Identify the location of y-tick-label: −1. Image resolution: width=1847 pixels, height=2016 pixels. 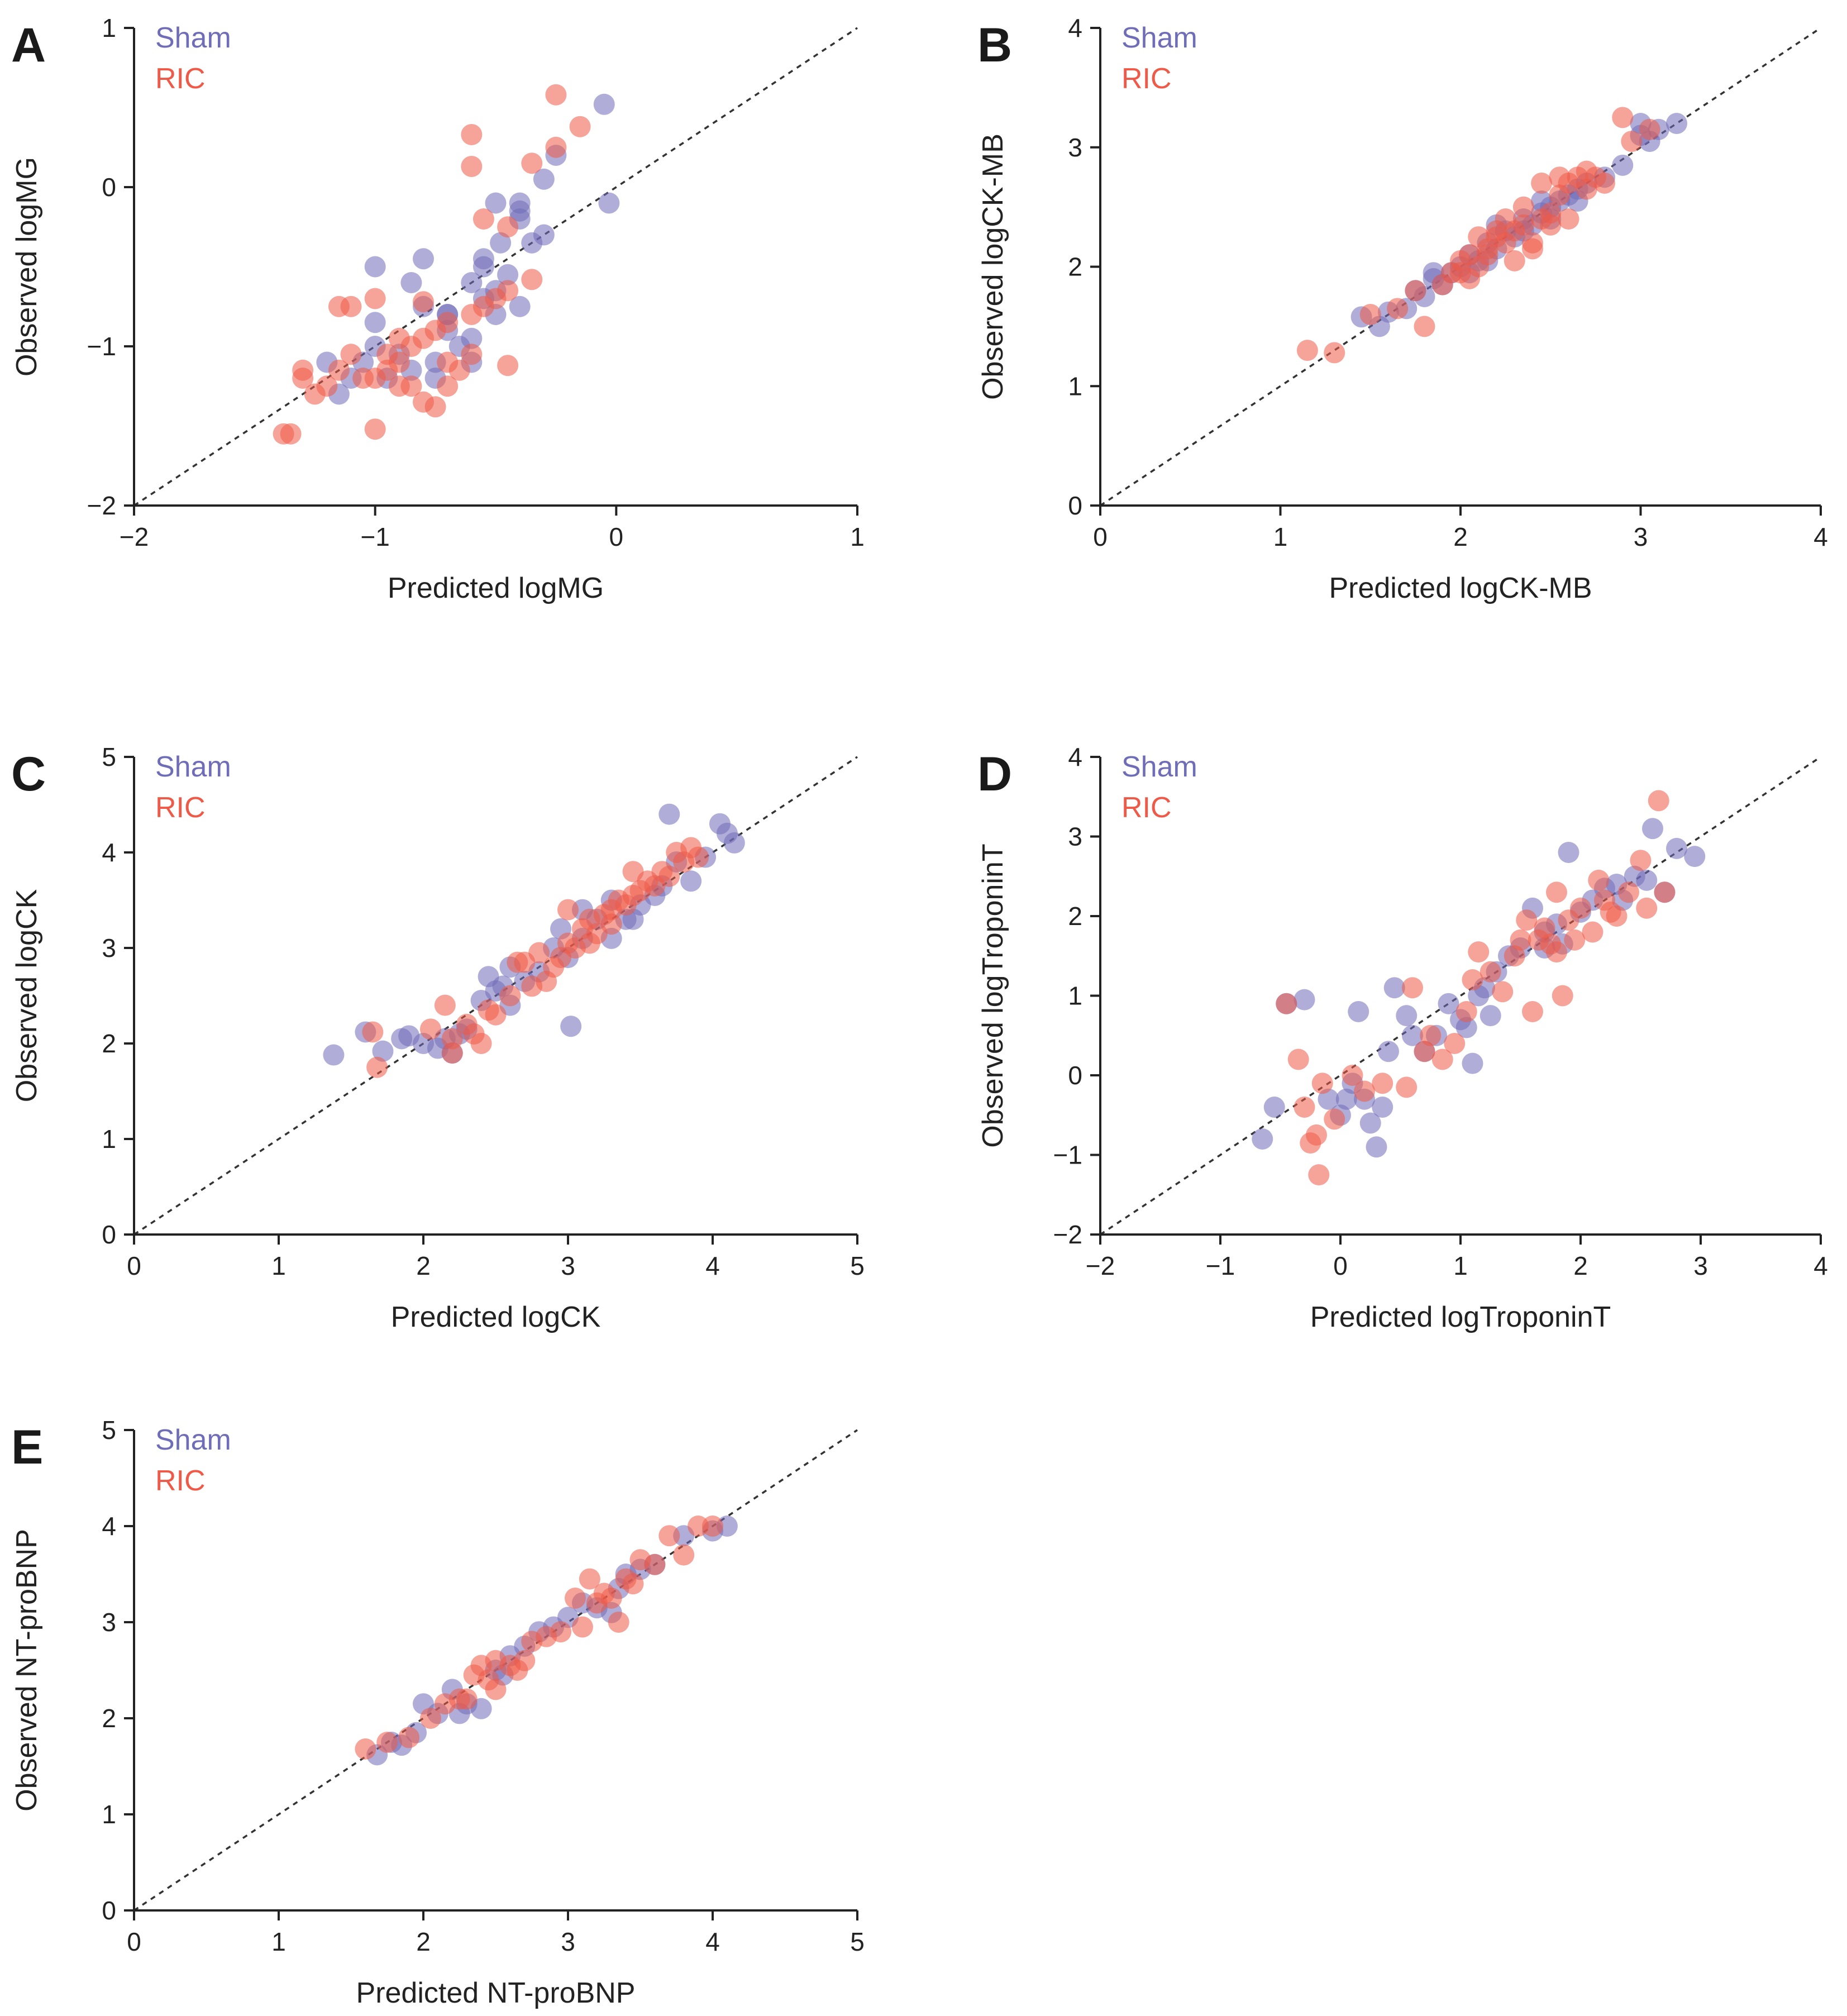
(1067, 1155).